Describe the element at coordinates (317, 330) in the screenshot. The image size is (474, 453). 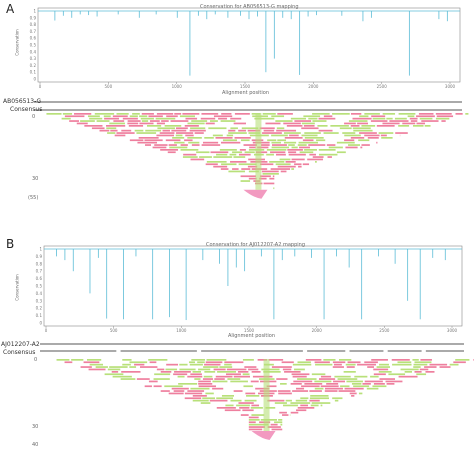
I see `x-tick-label: 2000` at that location.